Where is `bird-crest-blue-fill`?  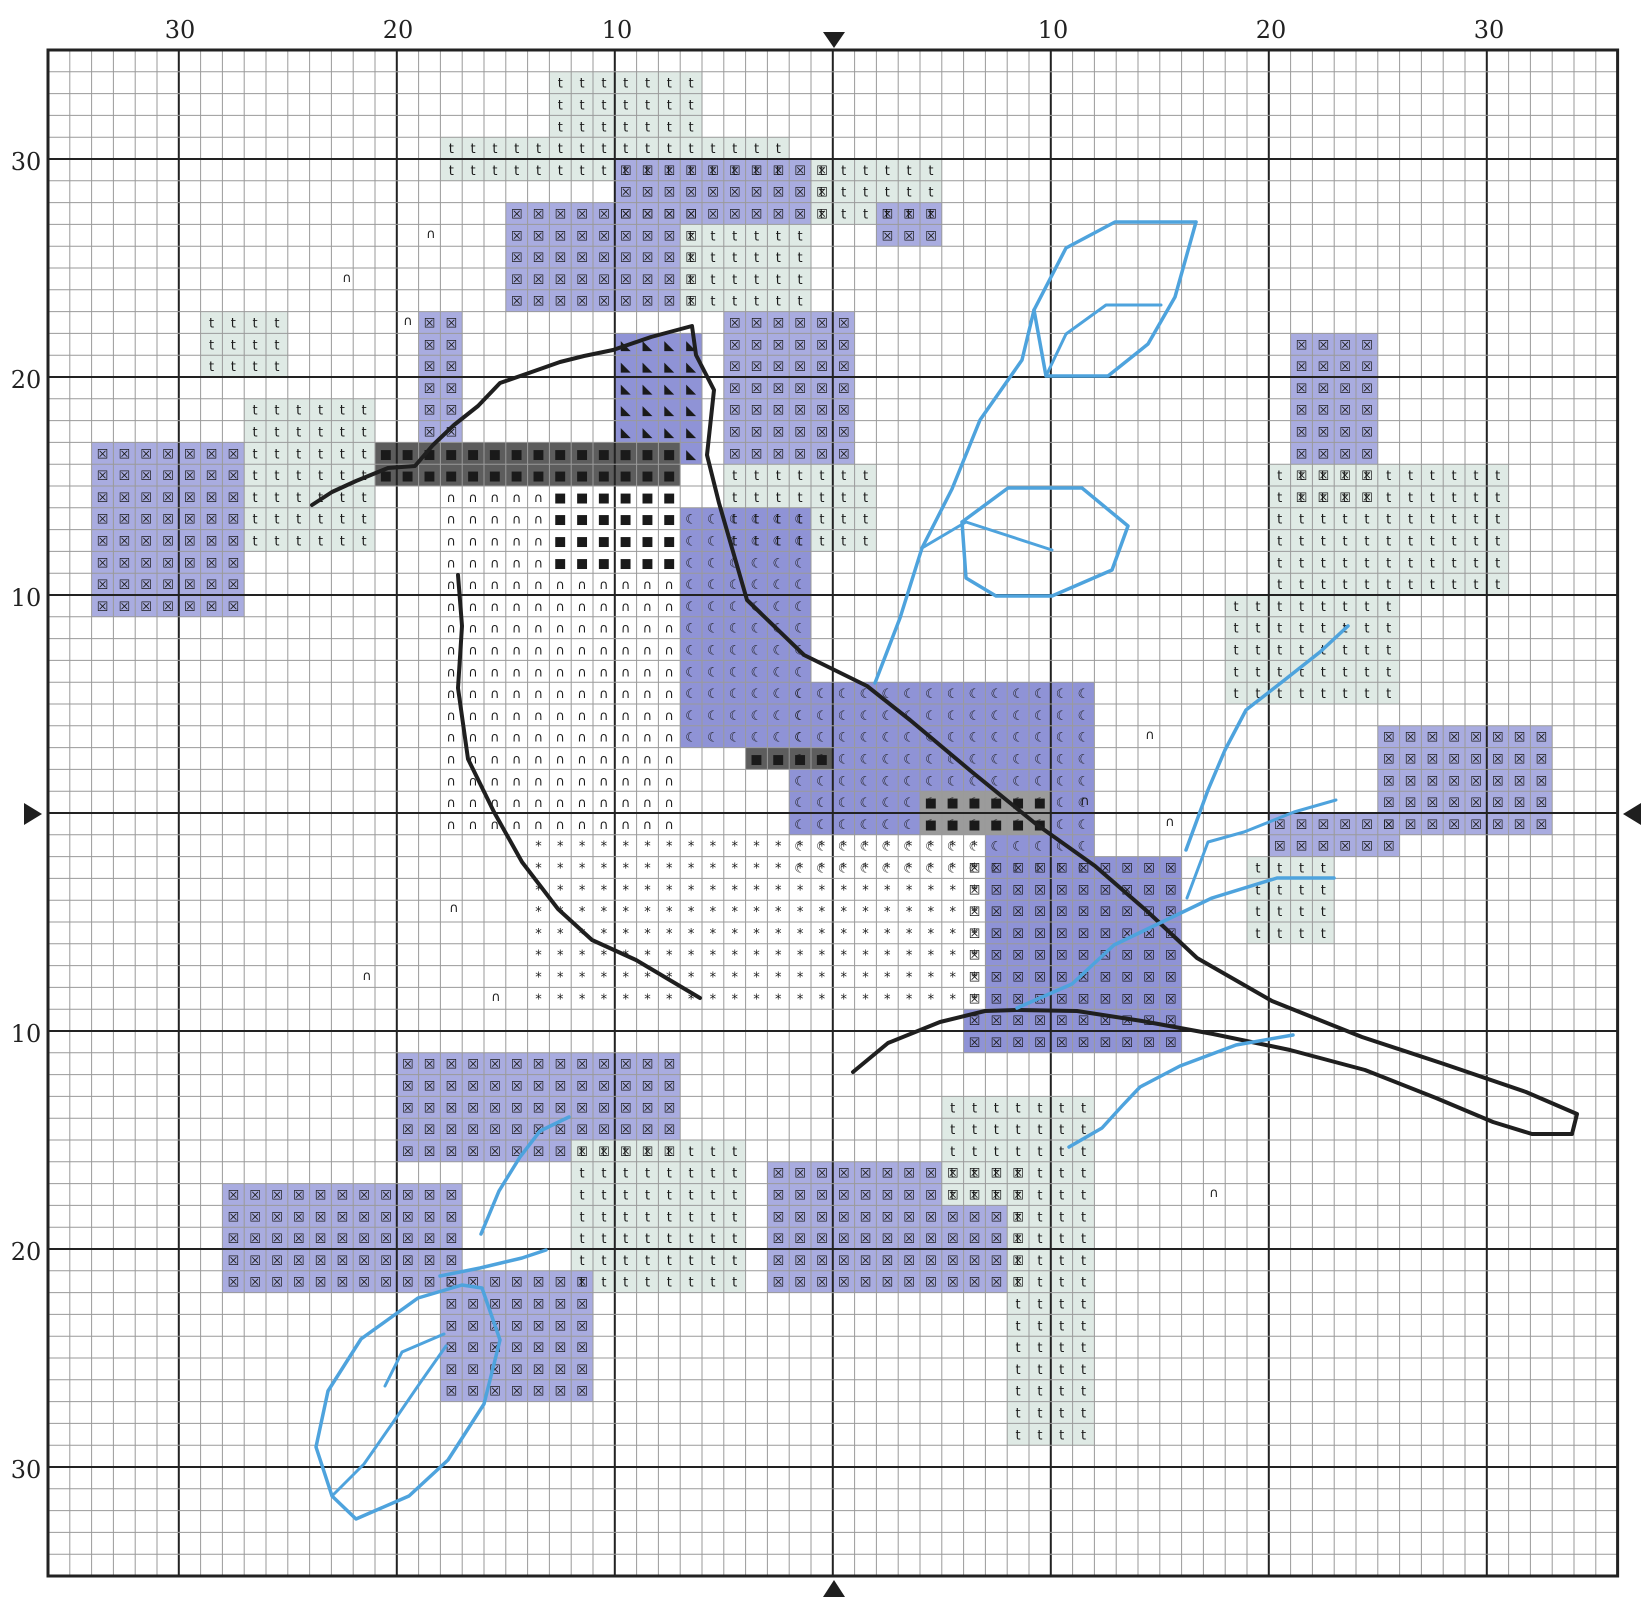
bird-crest-blue-fill is located at coordinates (625, 388).